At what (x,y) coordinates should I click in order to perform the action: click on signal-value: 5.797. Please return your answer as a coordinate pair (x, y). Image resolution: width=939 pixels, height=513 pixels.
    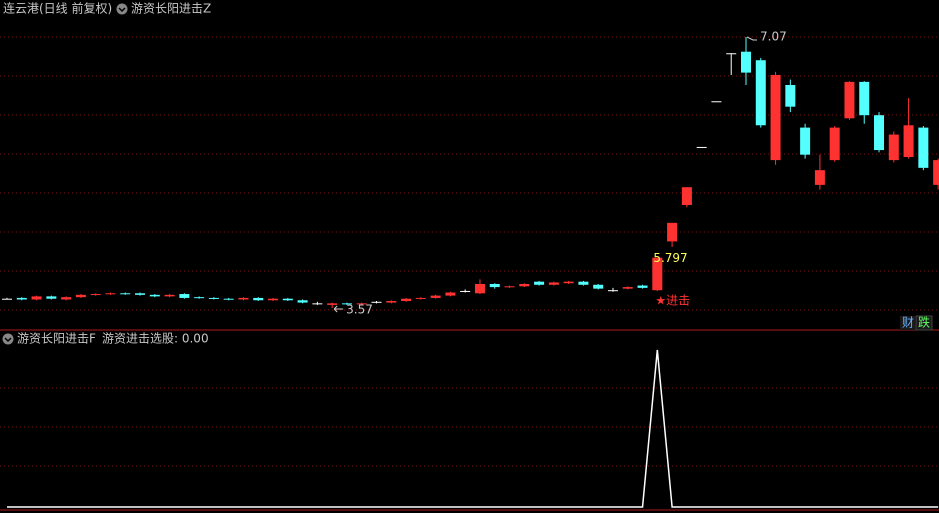
    Looking at the image, I should click on (670, 258).